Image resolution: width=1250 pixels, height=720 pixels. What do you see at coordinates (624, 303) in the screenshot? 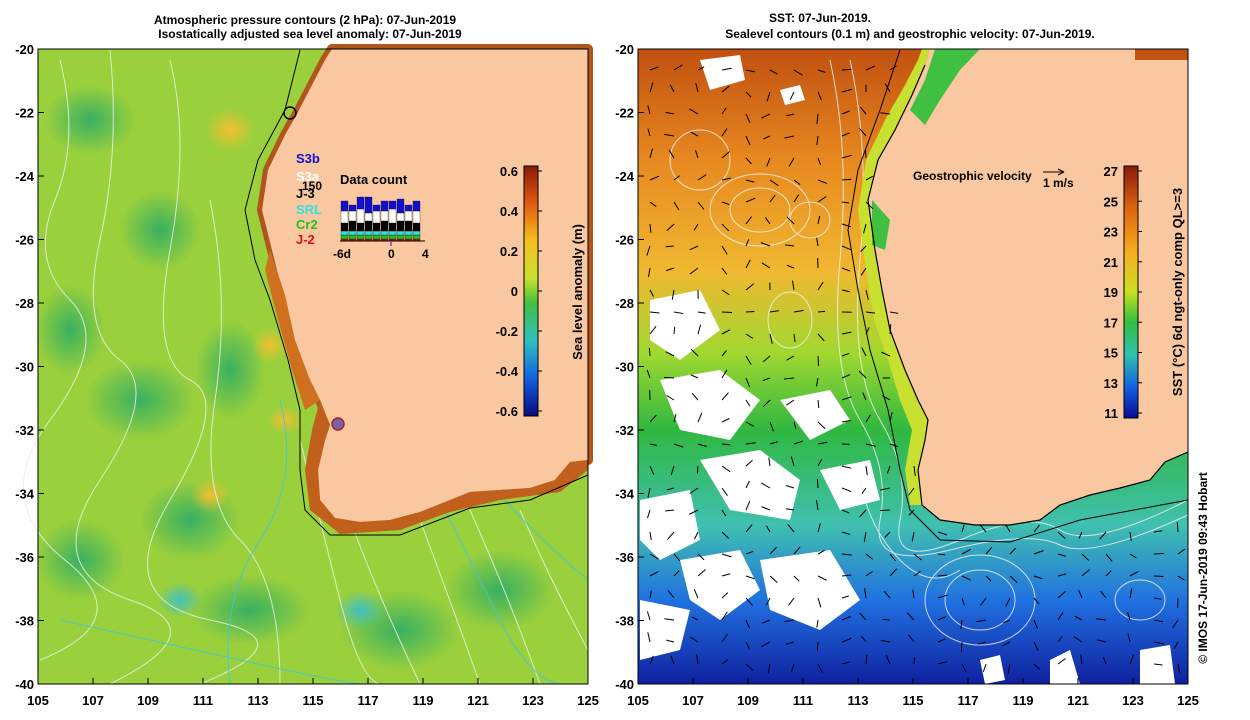
I see `y-tick-label: -28` at bounding box center [624, 303].